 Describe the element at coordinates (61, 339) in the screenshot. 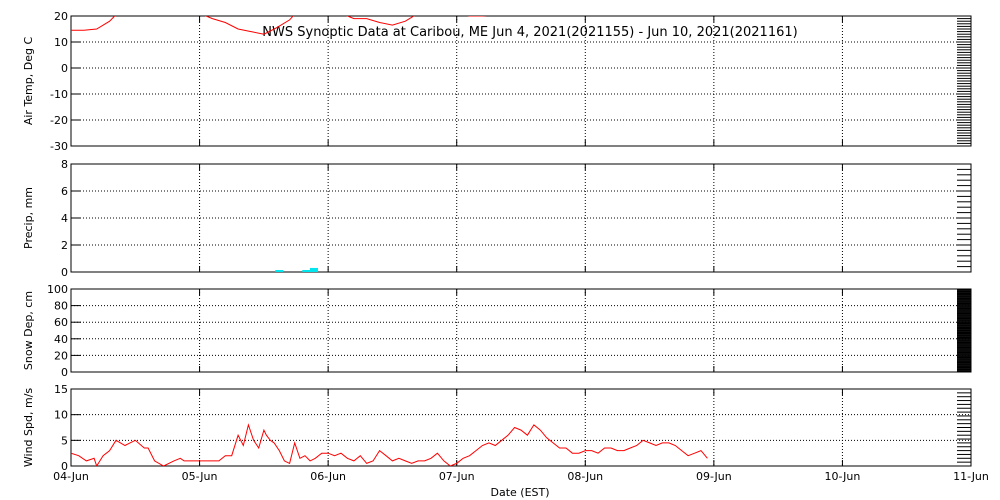

I see `y-tick-label: 40` at that location.